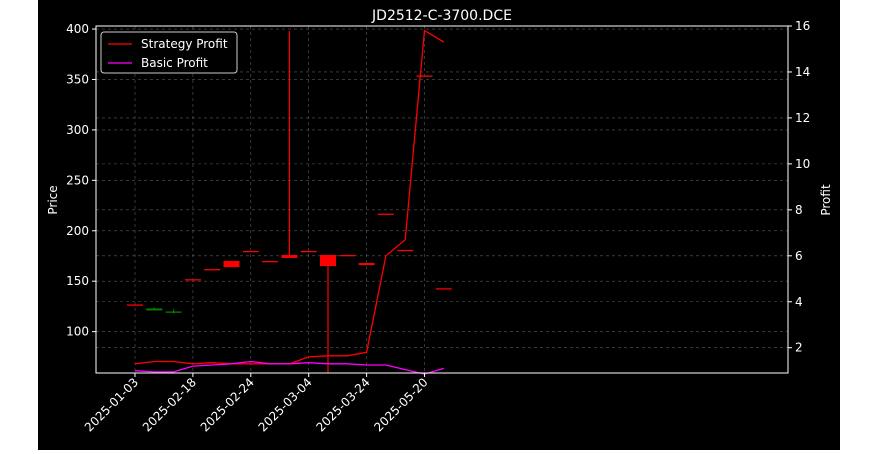 Image resolution: width=878 pixels, height=454 pixels. What do you see at coordinates (53, 199) in the screenshot?
I see `y-axis-left-label: Price` at bounding box center [53, 199].